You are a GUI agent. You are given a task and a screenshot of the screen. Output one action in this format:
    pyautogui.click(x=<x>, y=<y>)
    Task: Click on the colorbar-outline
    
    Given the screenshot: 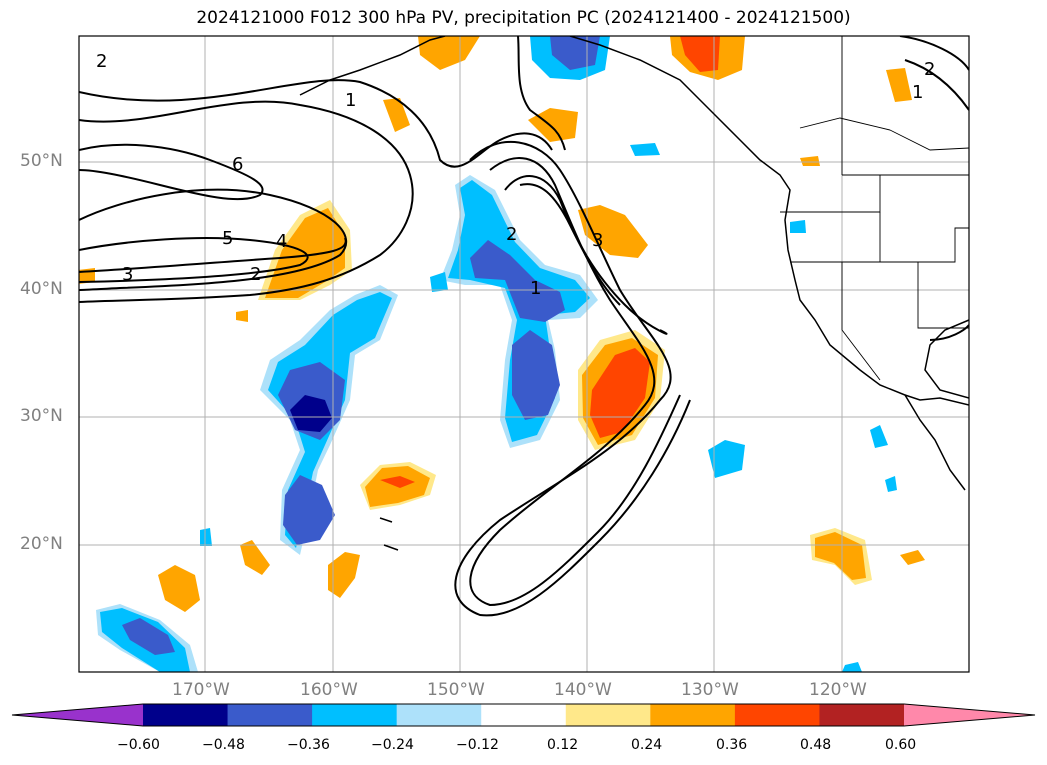 What is the action you would take?
    pyautogui.click(x=523, y=715)
    